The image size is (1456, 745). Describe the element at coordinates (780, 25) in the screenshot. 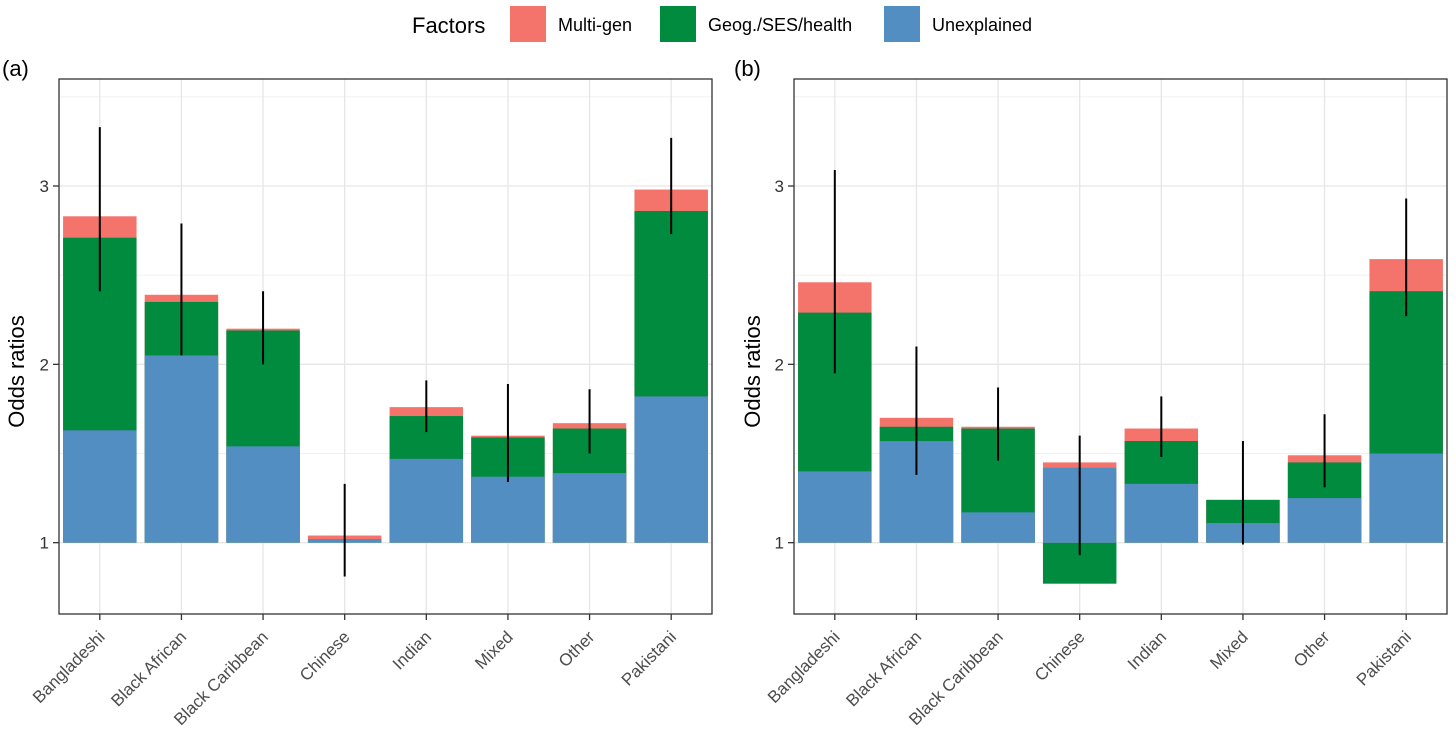

I see `legend-label-geog: Geog./SES/health` at that location.